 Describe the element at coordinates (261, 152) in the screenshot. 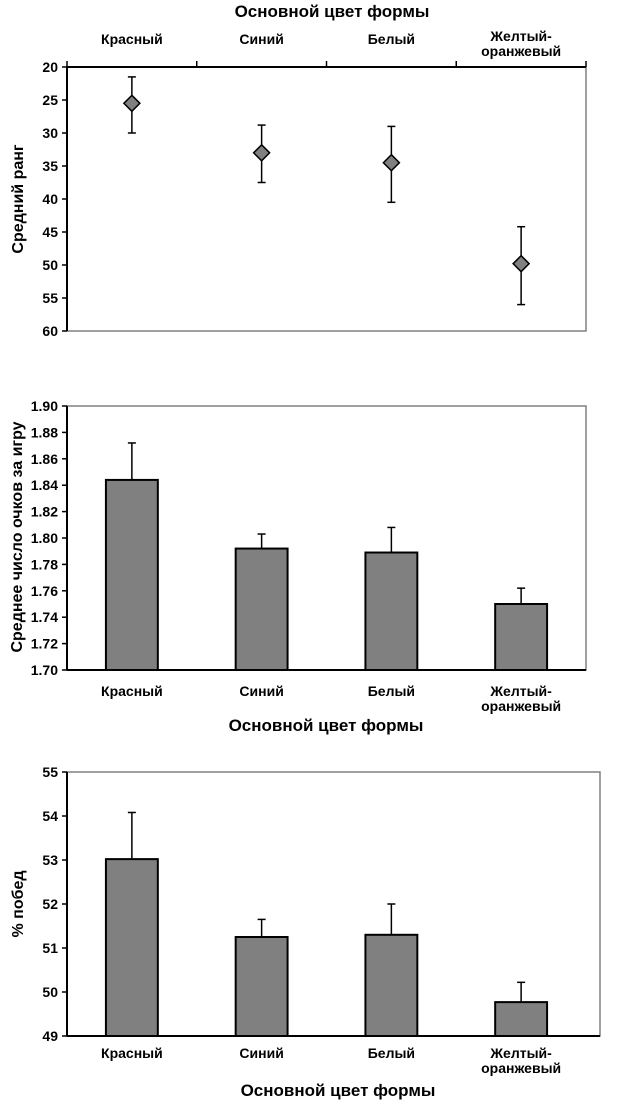

I see `data-point-синий` at that location.